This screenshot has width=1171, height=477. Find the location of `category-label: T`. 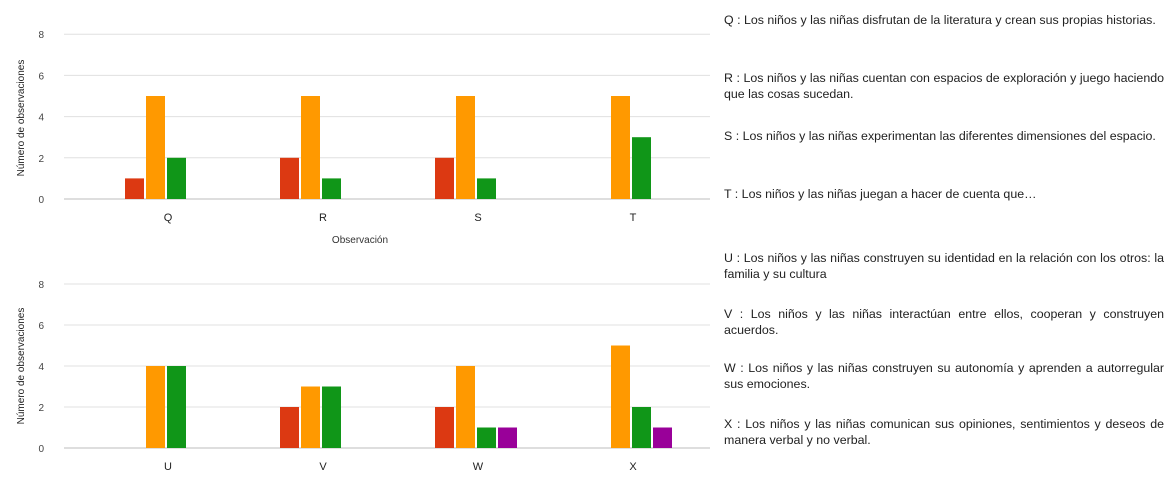

category-label: T is located at coordinates (633, 218).